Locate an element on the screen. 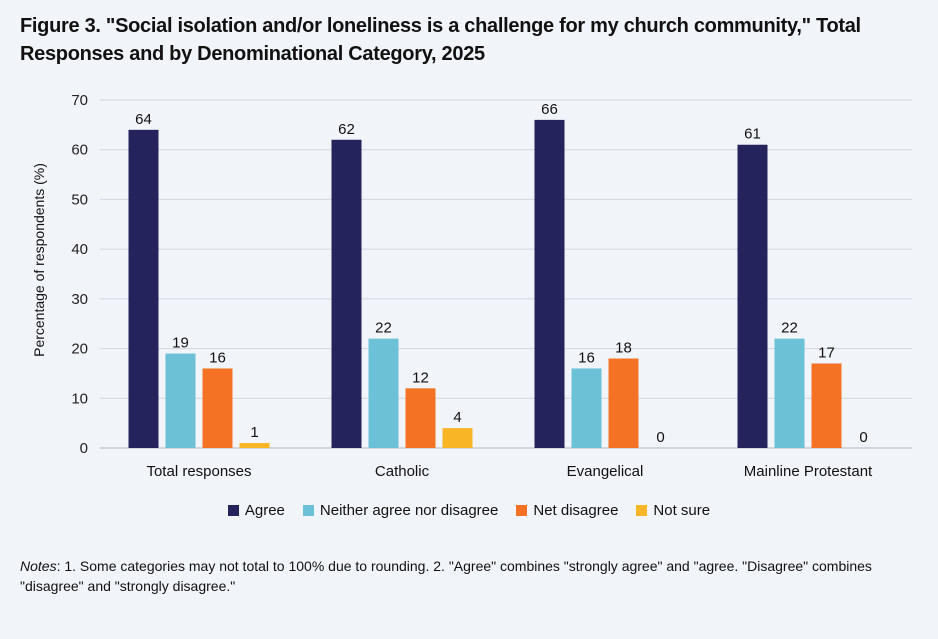  y-tick-label: 30 is located at coordinates (79, 299).